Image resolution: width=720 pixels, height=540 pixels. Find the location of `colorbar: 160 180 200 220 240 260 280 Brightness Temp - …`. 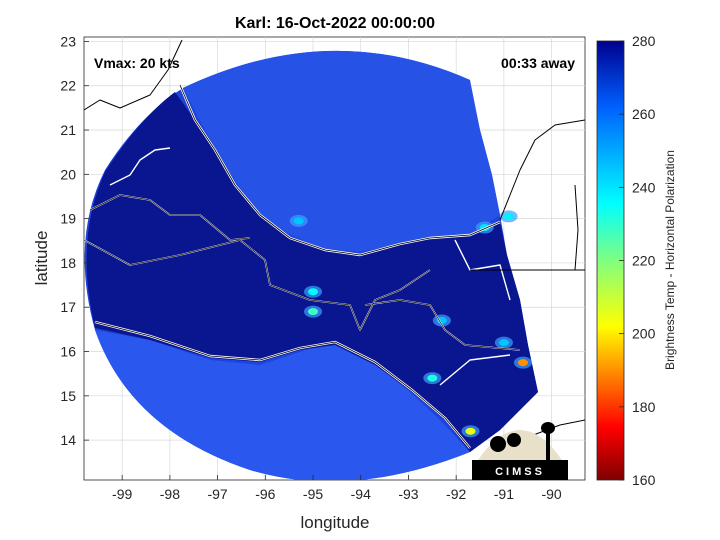

colorbar: 160 180 200 220 240 260 280 Brightness Temp - … is located at coordinates (636, 260).